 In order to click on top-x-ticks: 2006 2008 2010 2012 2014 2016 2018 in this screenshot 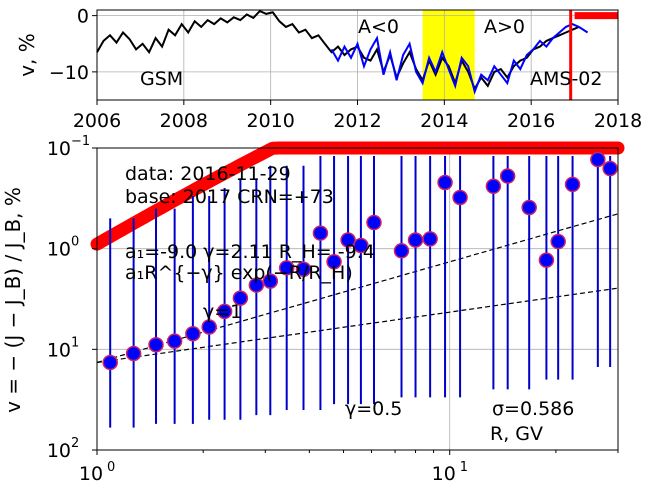, I will do `click(357, 116)`.